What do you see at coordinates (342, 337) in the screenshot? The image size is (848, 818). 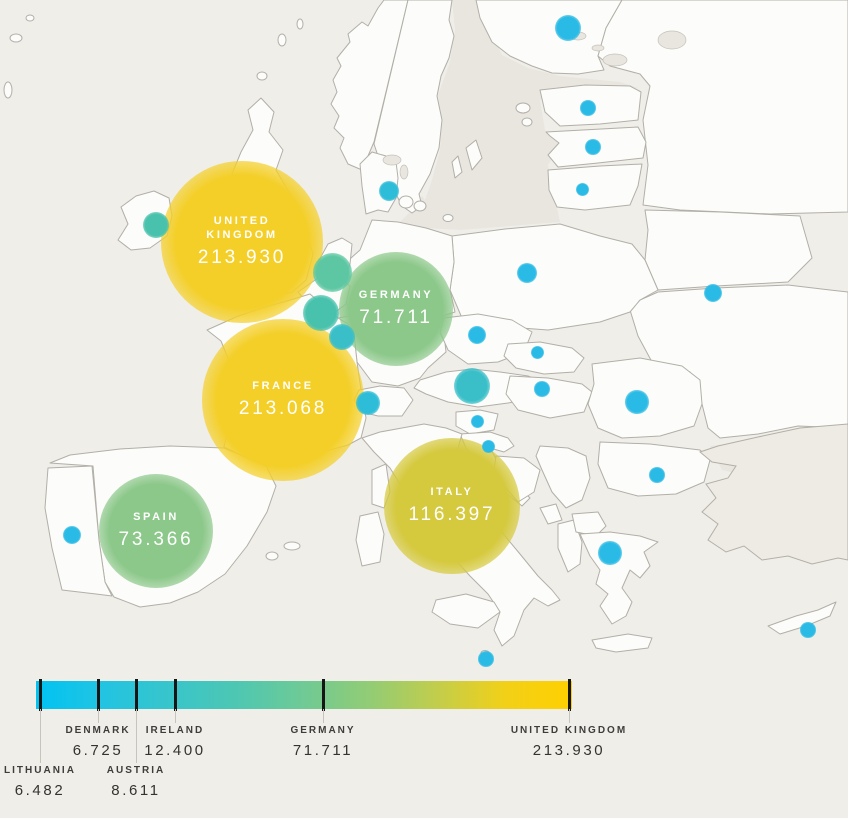 I see `bubble-luxembourg` at bounding box center [342, 337].